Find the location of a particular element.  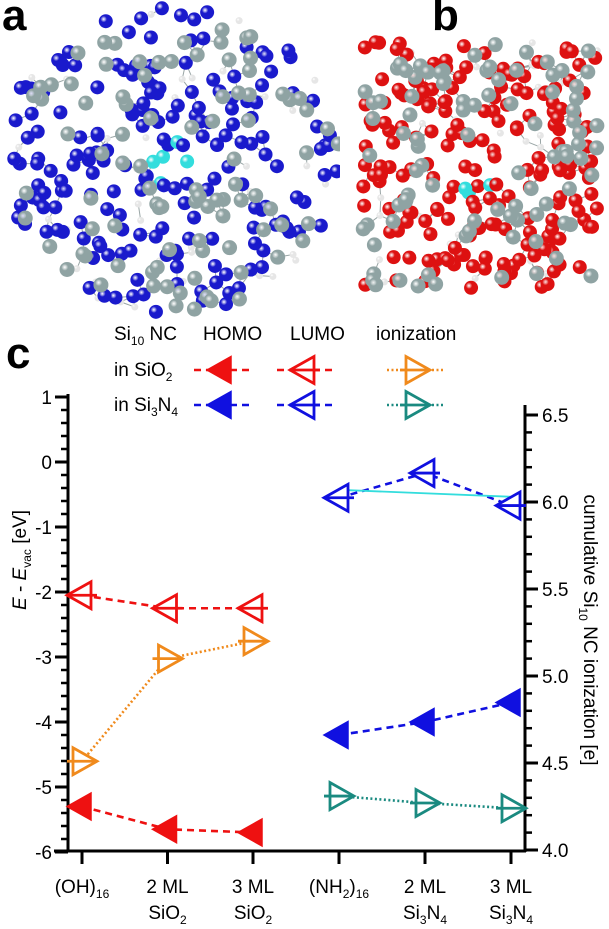

left-tick-label: -2 is located at coordinates (43, 593).